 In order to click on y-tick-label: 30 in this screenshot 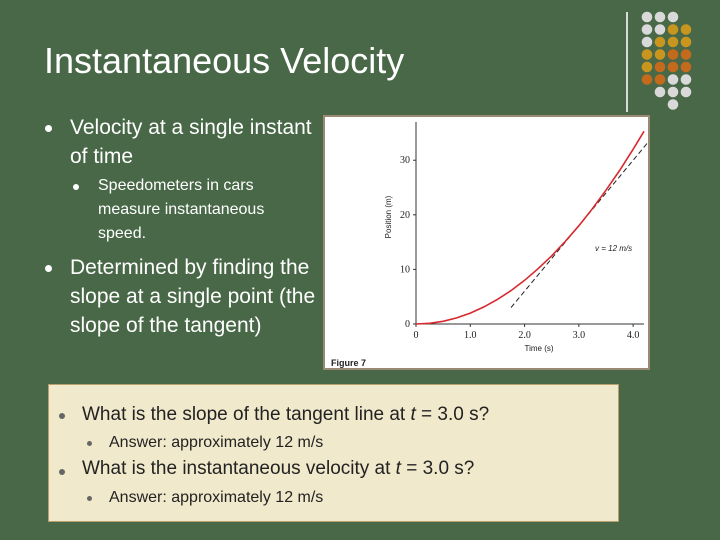, I will do `click(405, 160)`.